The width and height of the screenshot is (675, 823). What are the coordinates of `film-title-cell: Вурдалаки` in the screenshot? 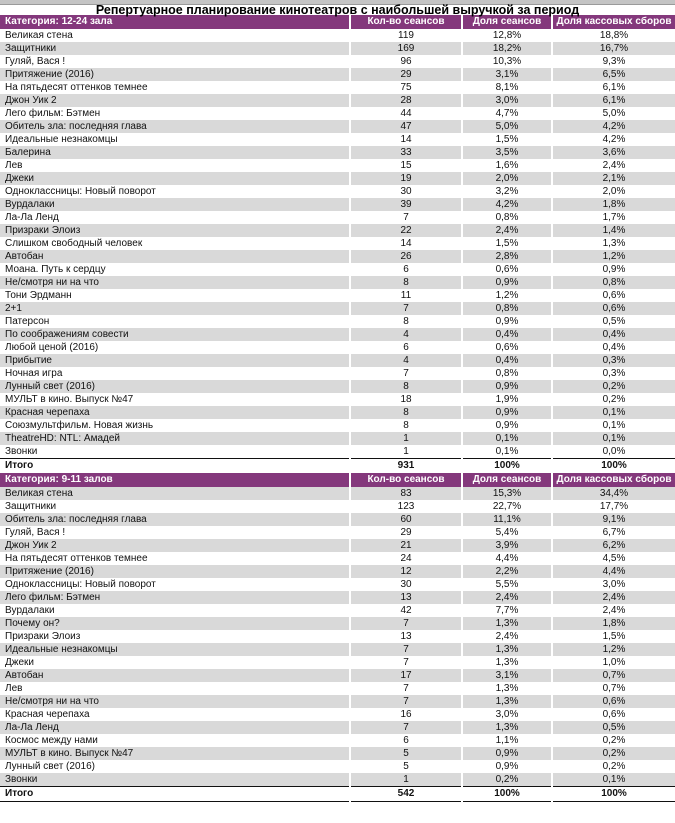 It's located at (30, 610).